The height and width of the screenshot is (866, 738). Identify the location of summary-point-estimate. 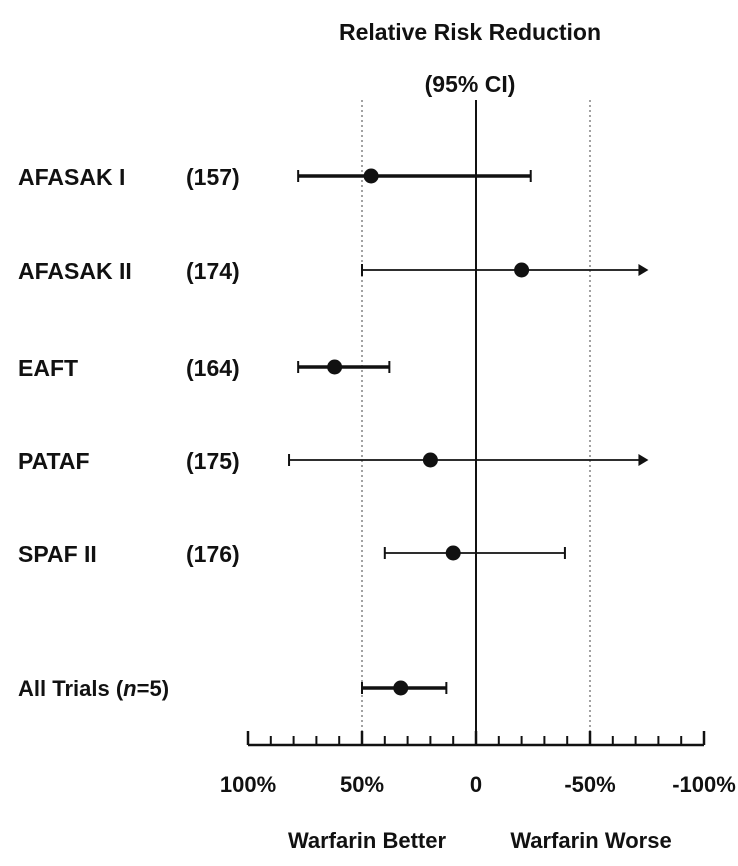
(401, 688).